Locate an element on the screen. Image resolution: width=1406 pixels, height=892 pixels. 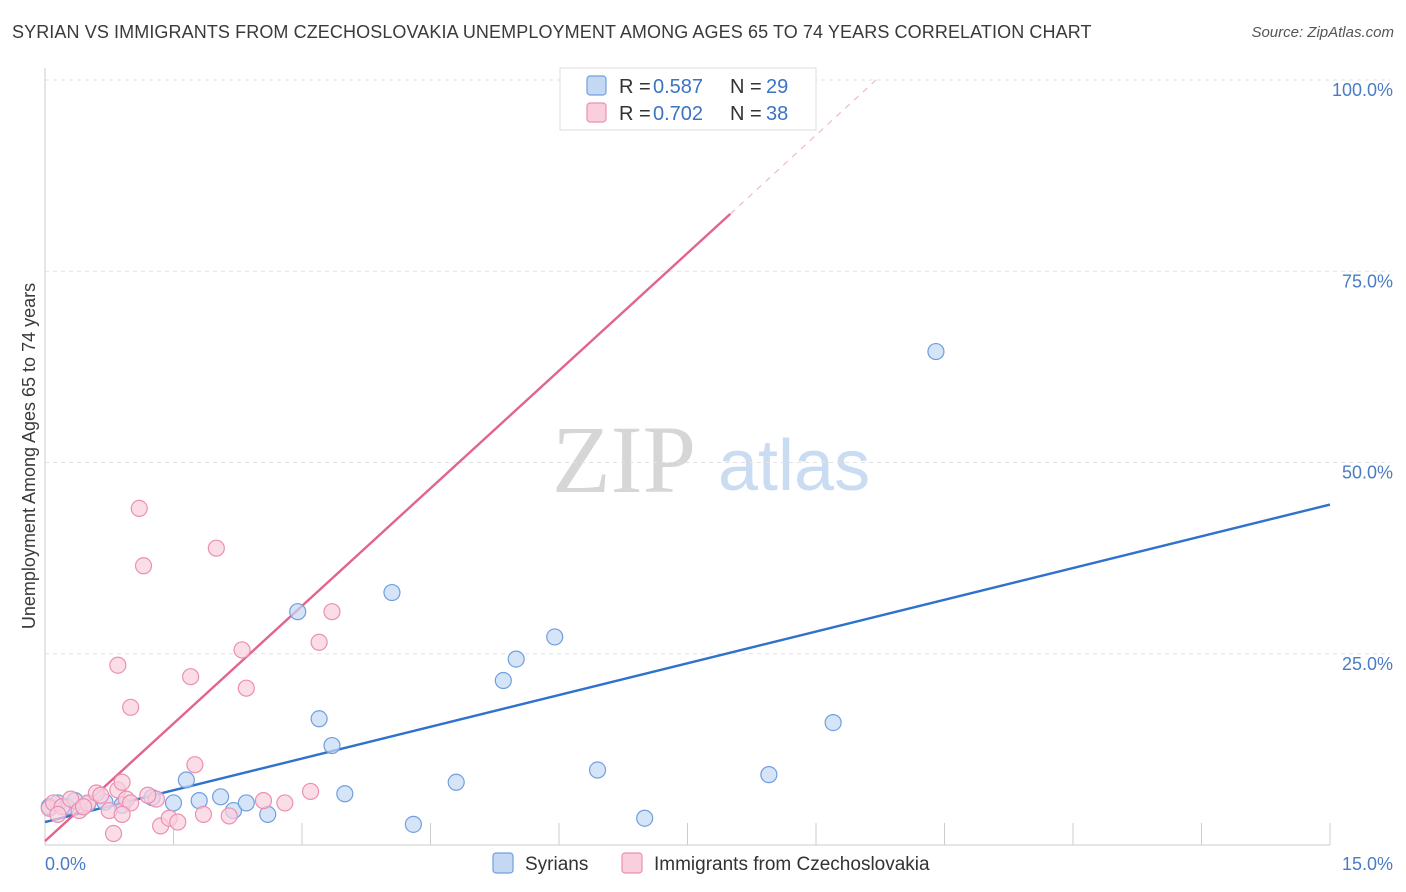
legend-n-value-2: 38 is located at coordinates (777, 114).